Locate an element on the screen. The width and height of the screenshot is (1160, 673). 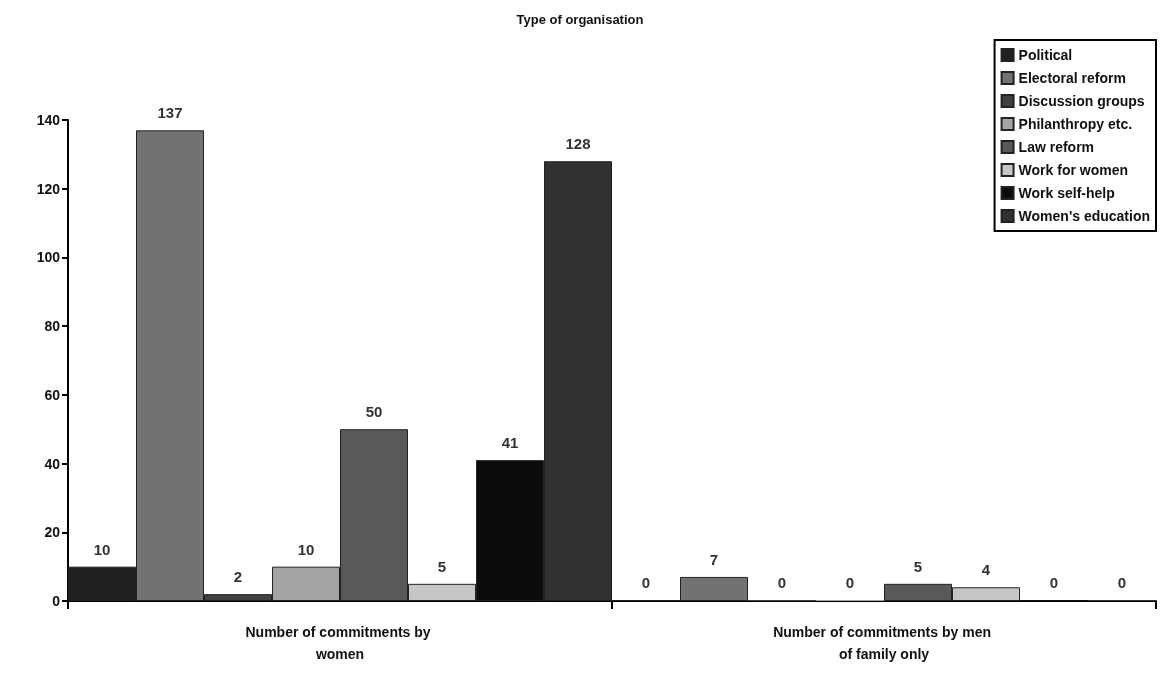
data-label: 4 is located at coordinates (986, 570).